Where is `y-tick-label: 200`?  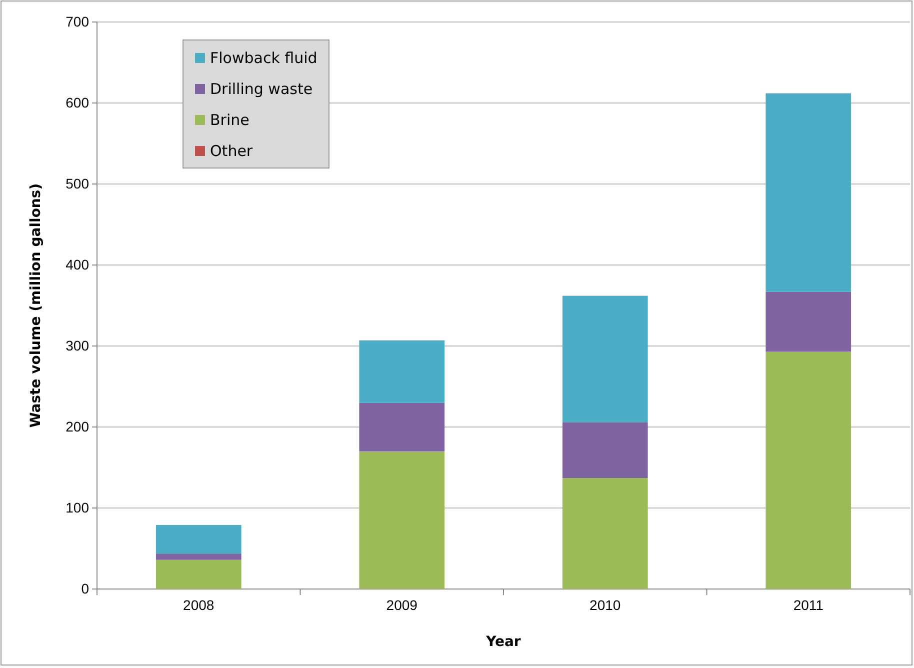
y-tick-label: 200 is located at coordinates (78, 426).